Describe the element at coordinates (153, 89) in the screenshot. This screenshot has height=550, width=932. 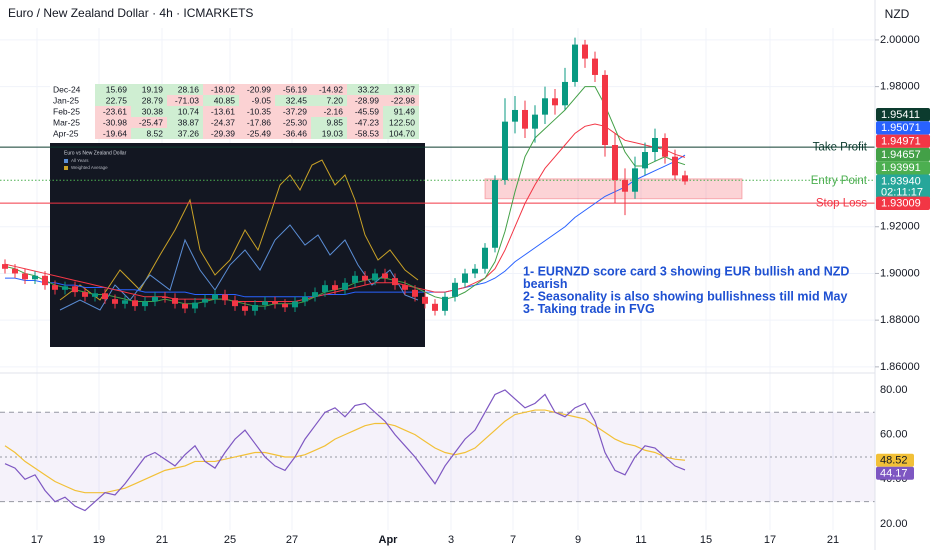
I see `table-value: 19.19` at that location.